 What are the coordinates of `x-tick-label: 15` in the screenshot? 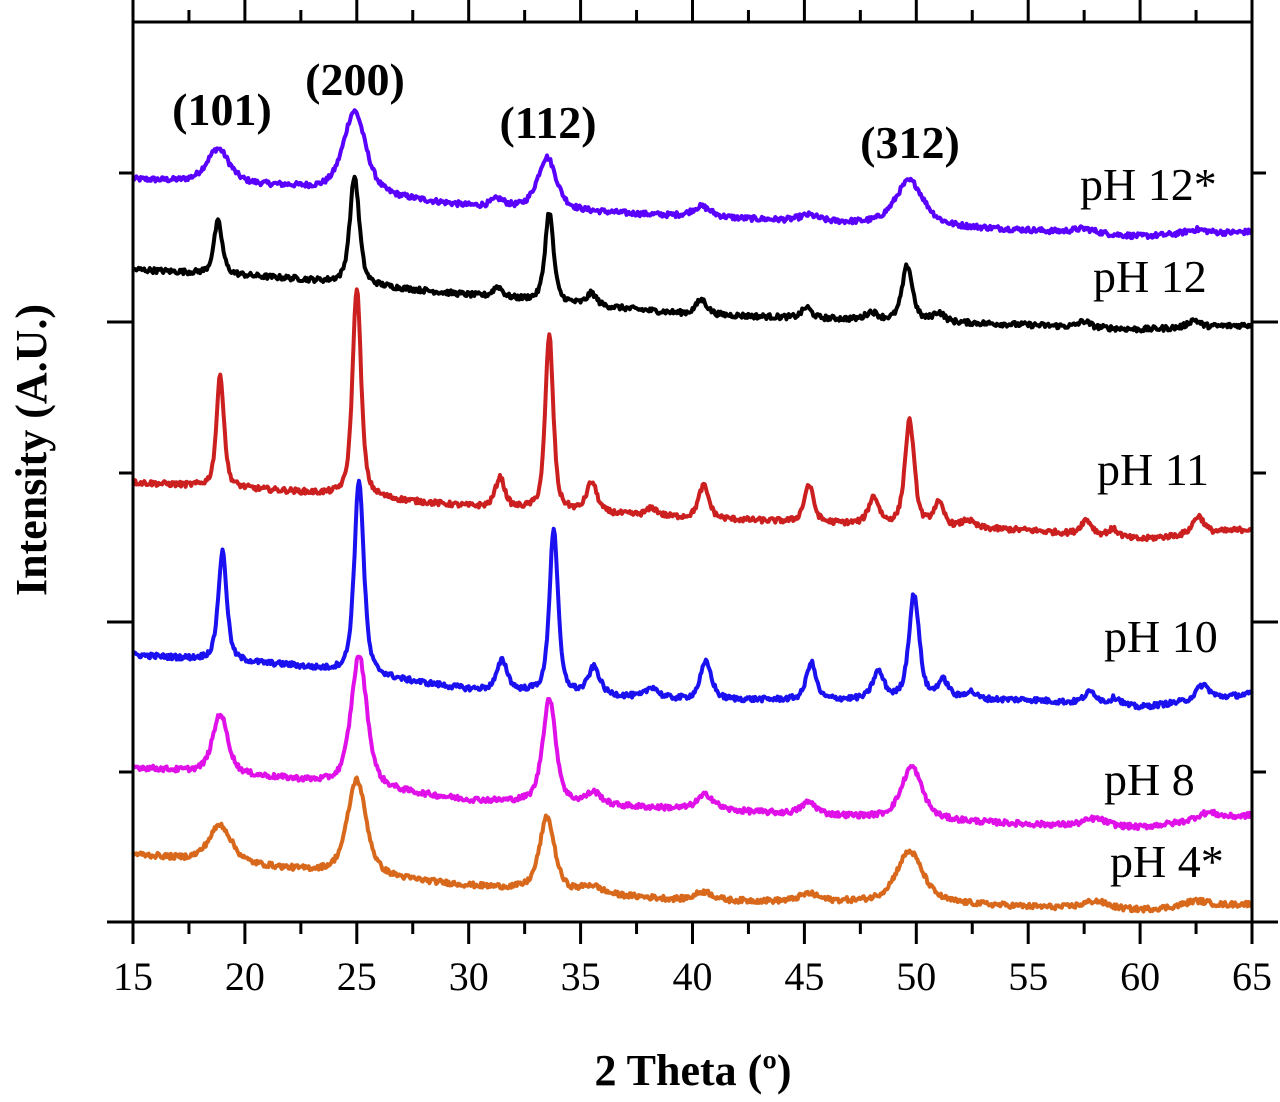 It's located at (133, 976).